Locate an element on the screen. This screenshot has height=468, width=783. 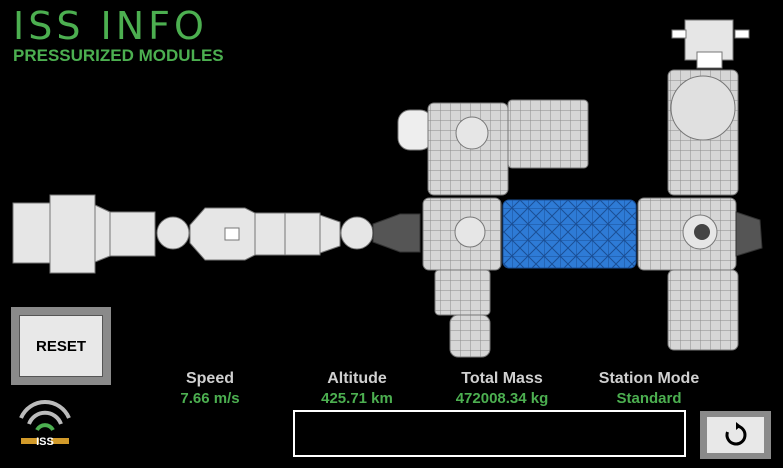
logo-text: ISS is located at coordinates (45, 442).